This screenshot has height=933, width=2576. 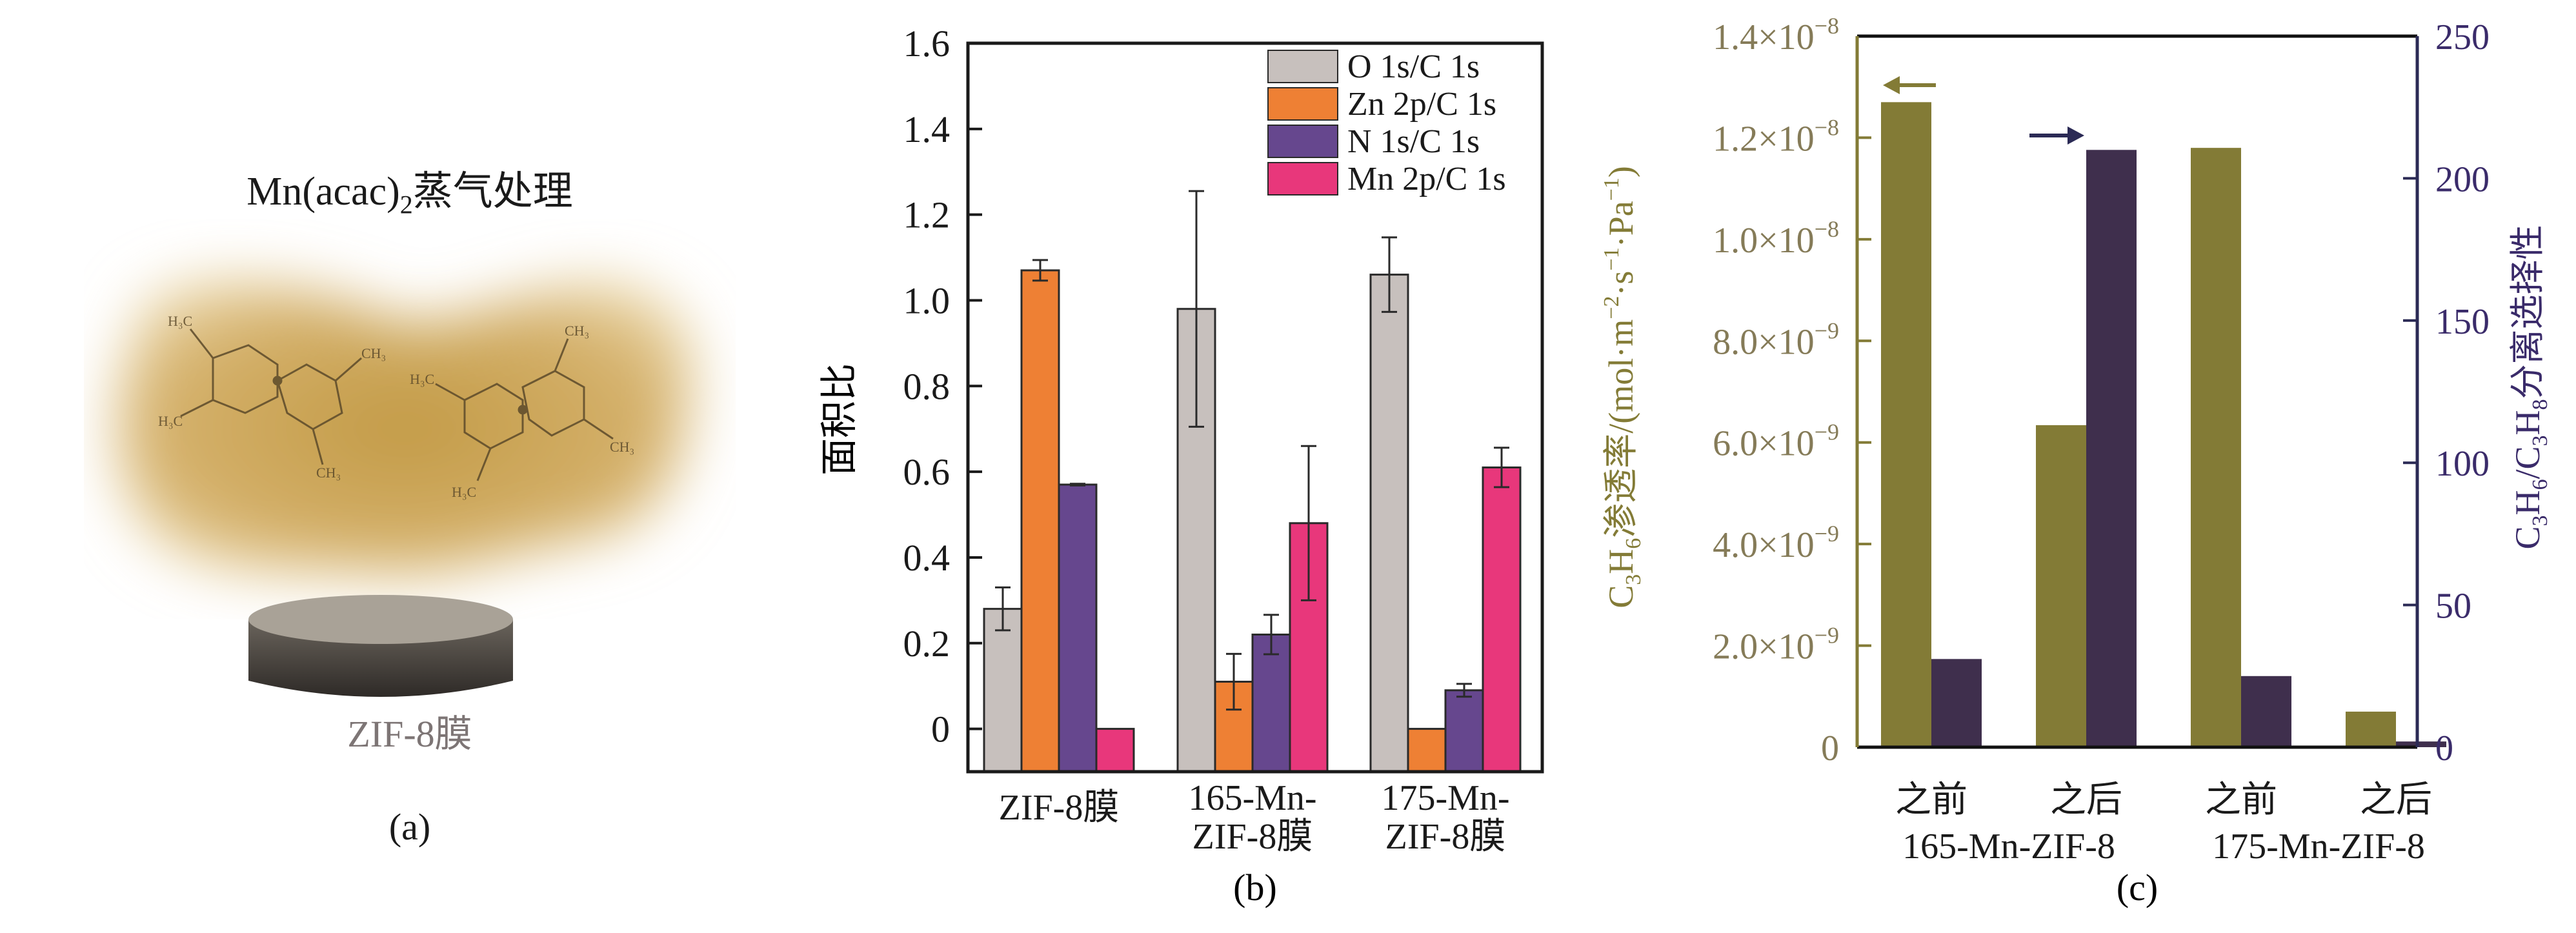 What do you see at coordinates (1255, 887) in the screenshot?
I see `panel-label-b: (b)` at bounding box center [1255, 887].